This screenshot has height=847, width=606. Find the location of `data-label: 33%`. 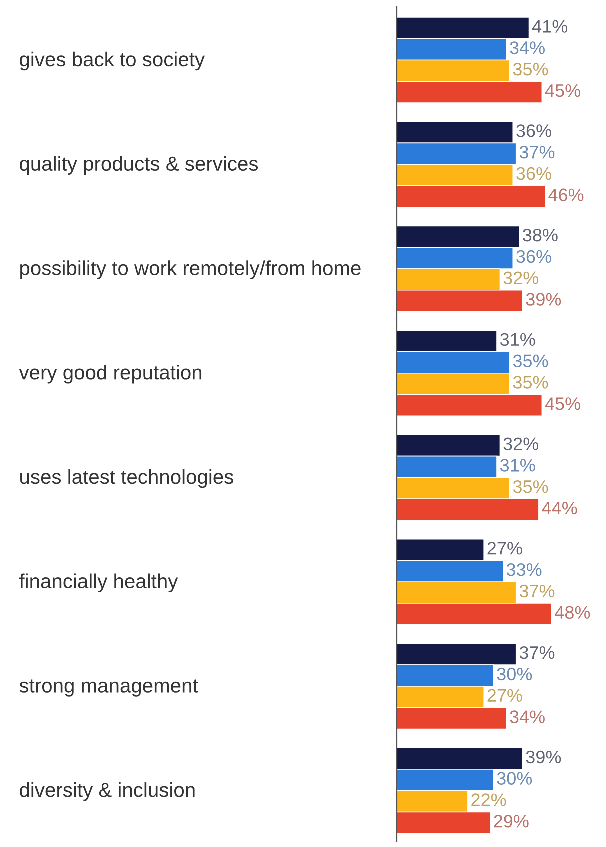

data-label: 33% is located at coordinates (524, 569).